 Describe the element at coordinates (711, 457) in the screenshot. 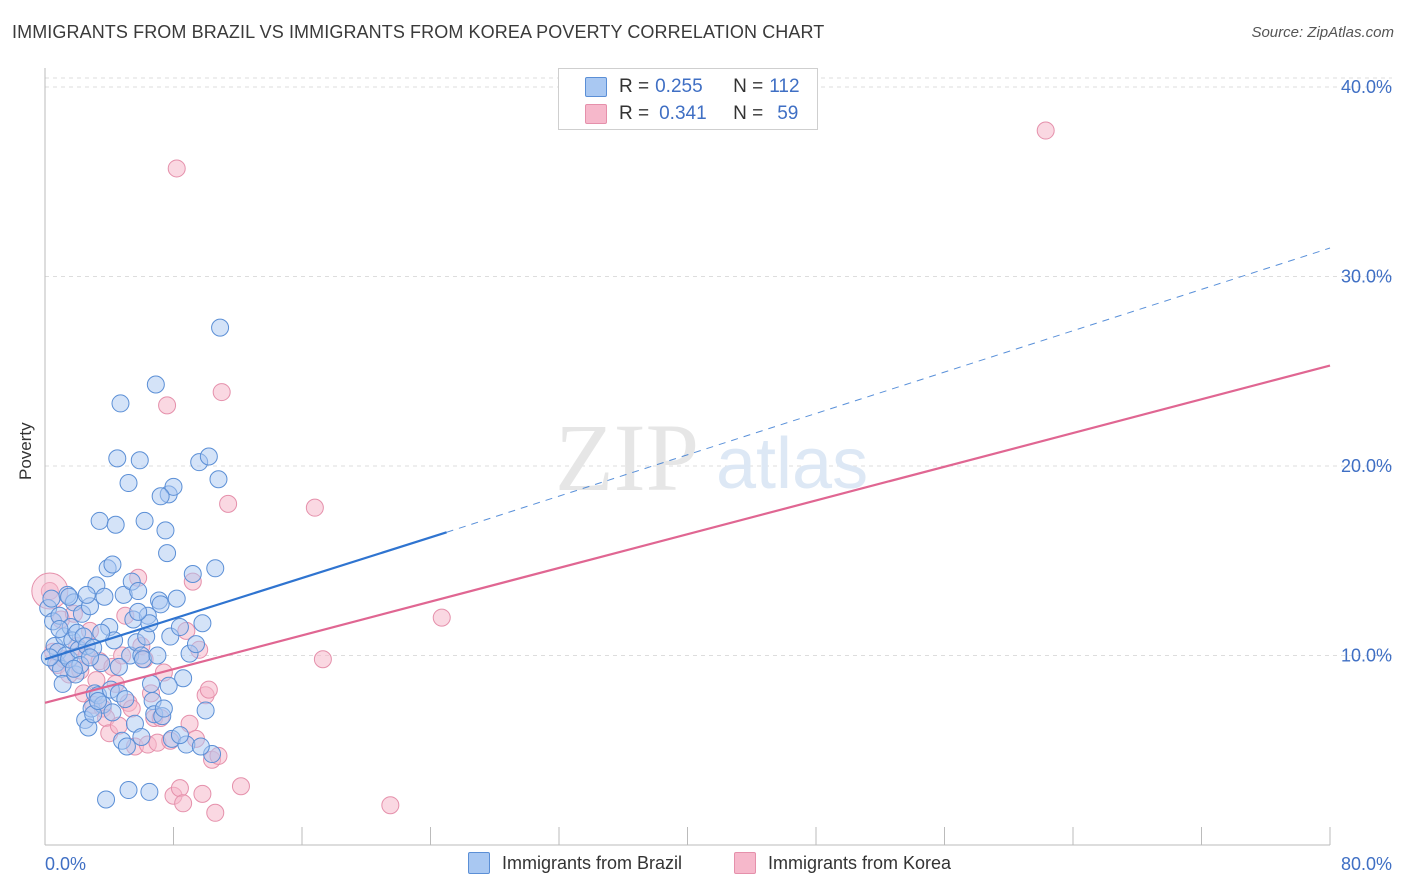

I see `watermark: ZIP atlas` at that location.